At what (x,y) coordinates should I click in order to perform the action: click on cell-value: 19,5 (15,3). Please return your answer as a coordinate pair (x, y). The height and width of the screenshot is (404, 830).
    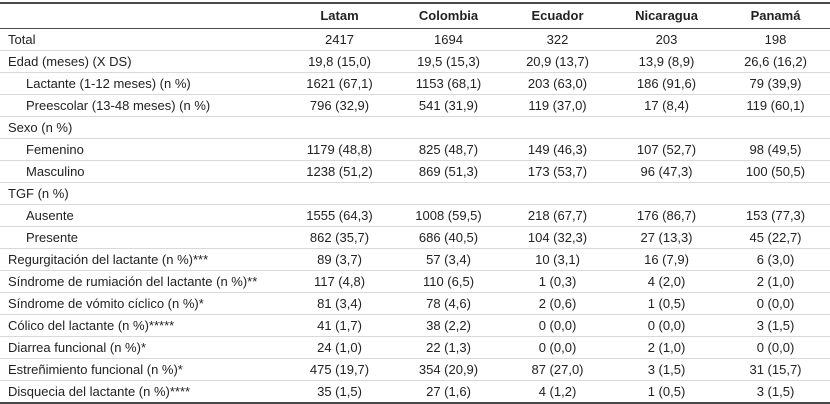
    Looking at the image, I should click on (448, 61).